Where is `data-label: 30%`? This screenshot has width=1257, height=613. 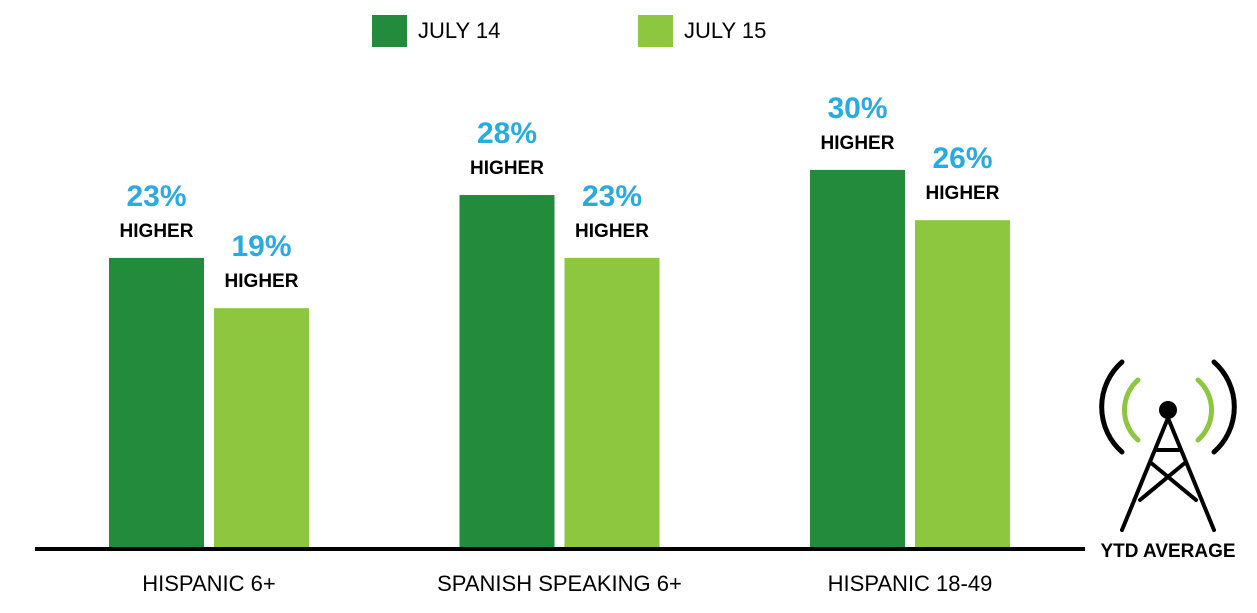 data-label: 30% is located at coordinates (857, 108).